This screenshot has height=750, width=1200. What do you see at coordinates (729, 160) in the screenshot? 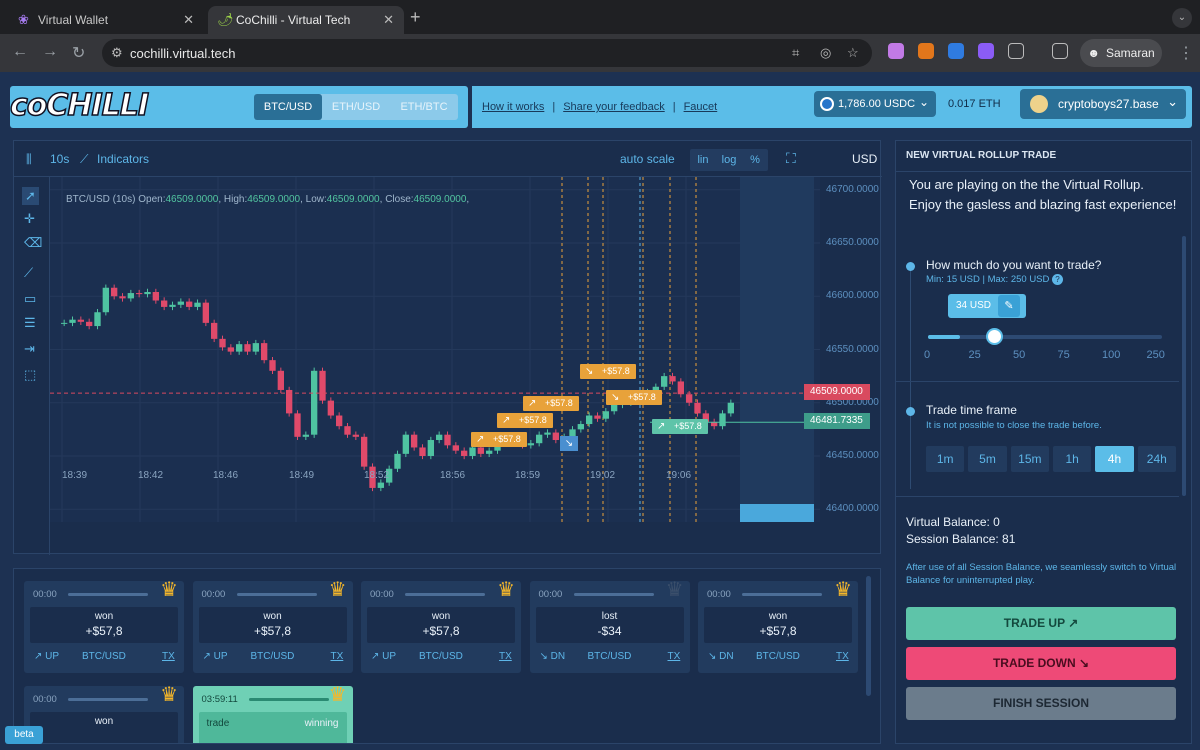
I see `scale-log: log` at bounding box center [729, 160].